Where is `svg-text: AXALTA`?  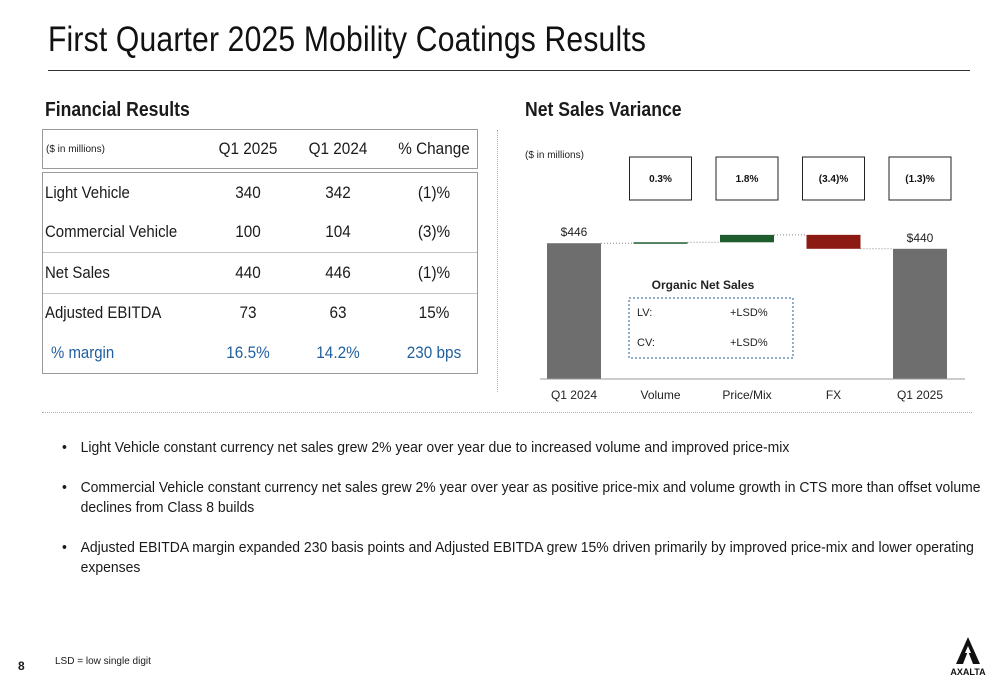
svg-text: AXALTA is located at coordinates (968, 672).